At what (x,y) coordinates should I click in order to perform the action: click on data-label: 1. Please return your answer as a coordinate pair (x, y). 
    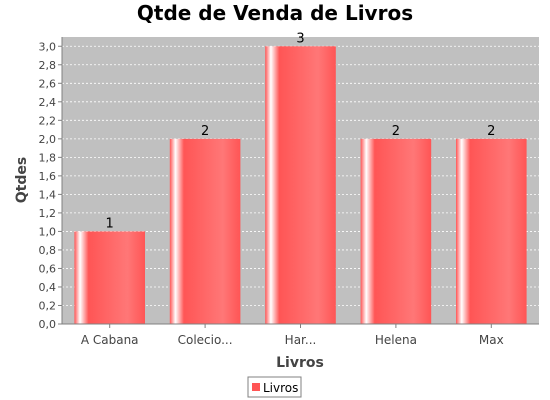
    Looking at the image, I should click on (110, 223).